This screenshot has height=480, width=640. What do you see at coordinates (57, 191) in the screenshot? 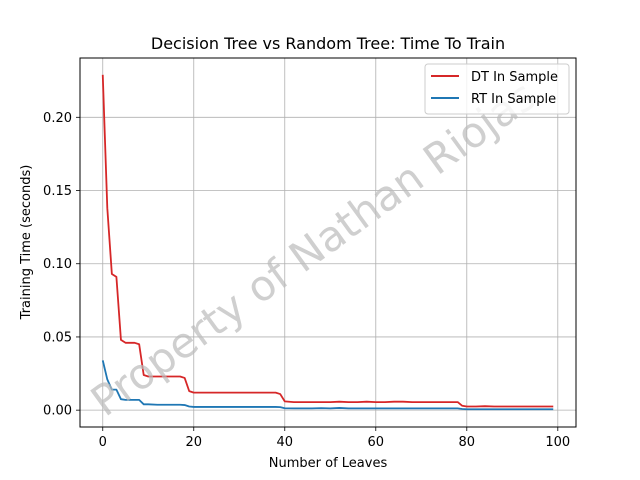
I see `y-tick-label: 0.15` at bounding box center [57, 191].